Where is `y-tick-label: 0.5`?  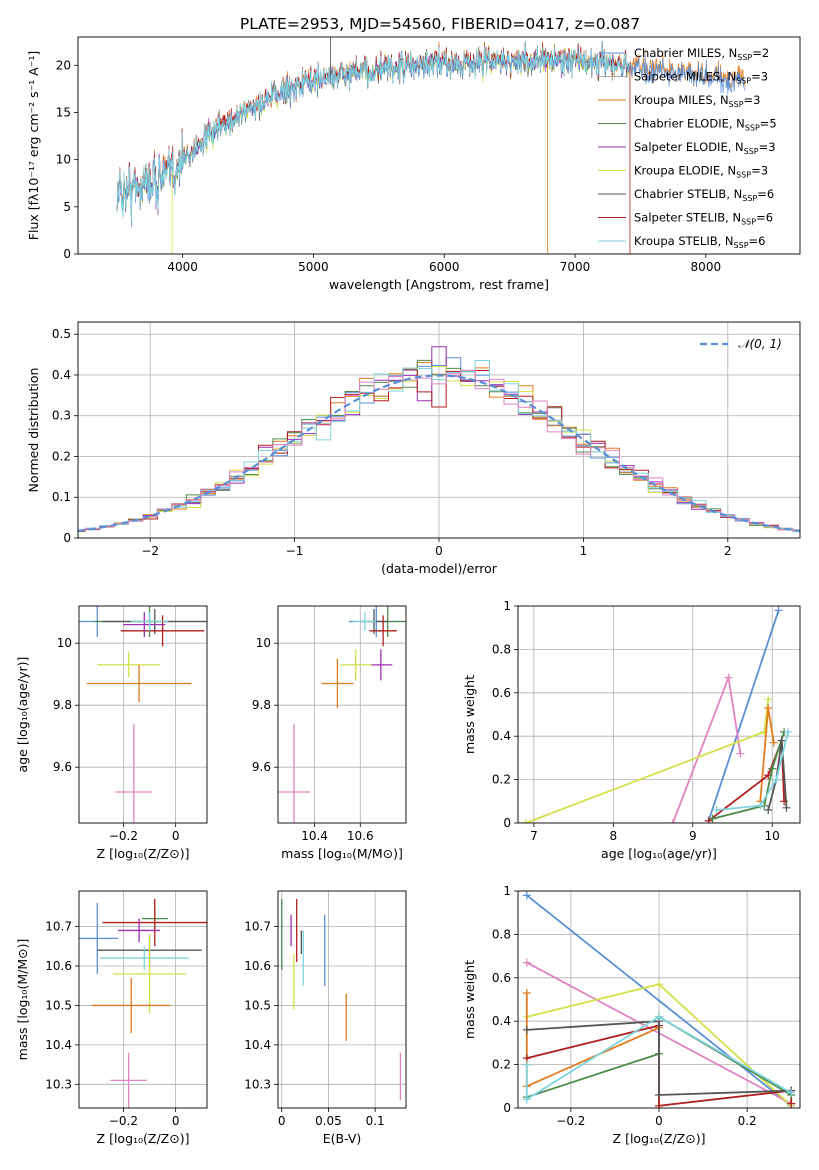 y-tick-label: 0.5 is located at coordinates (61, 334).